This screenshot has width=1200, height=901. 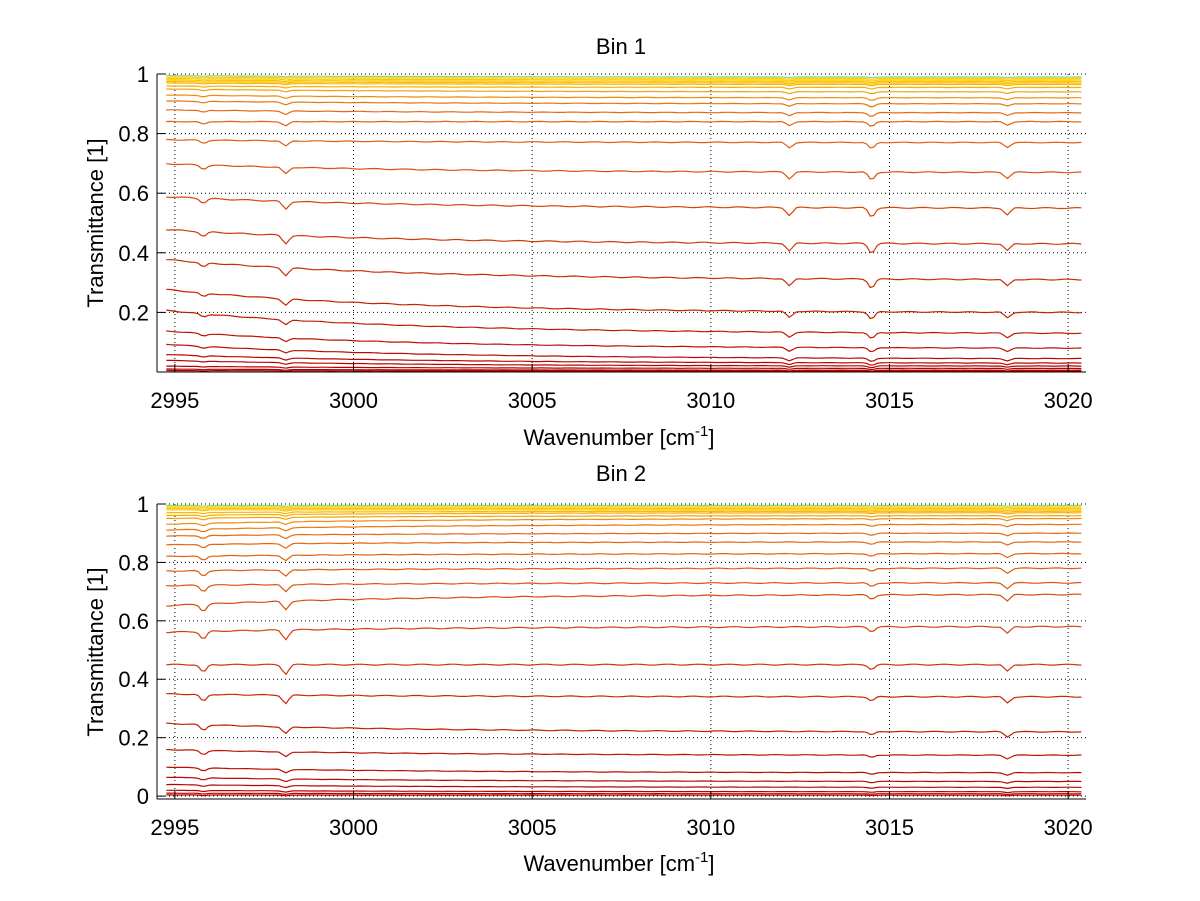 I want to click on y-tick-label: 0, so click(x=143, y=796).